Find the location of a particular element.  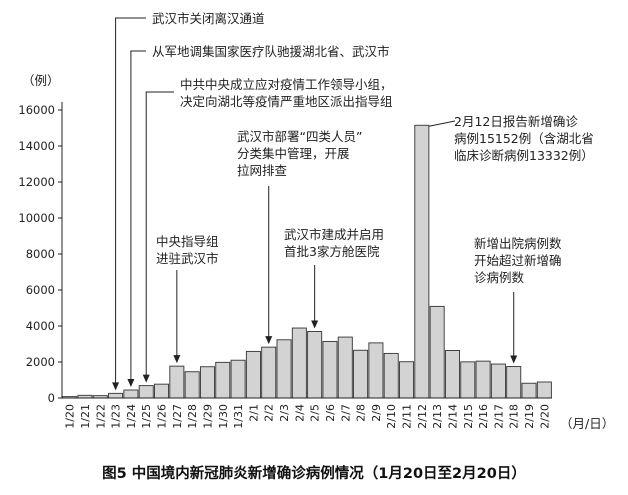

y-tick-label: 2000 is located at coordinates (40, 362).